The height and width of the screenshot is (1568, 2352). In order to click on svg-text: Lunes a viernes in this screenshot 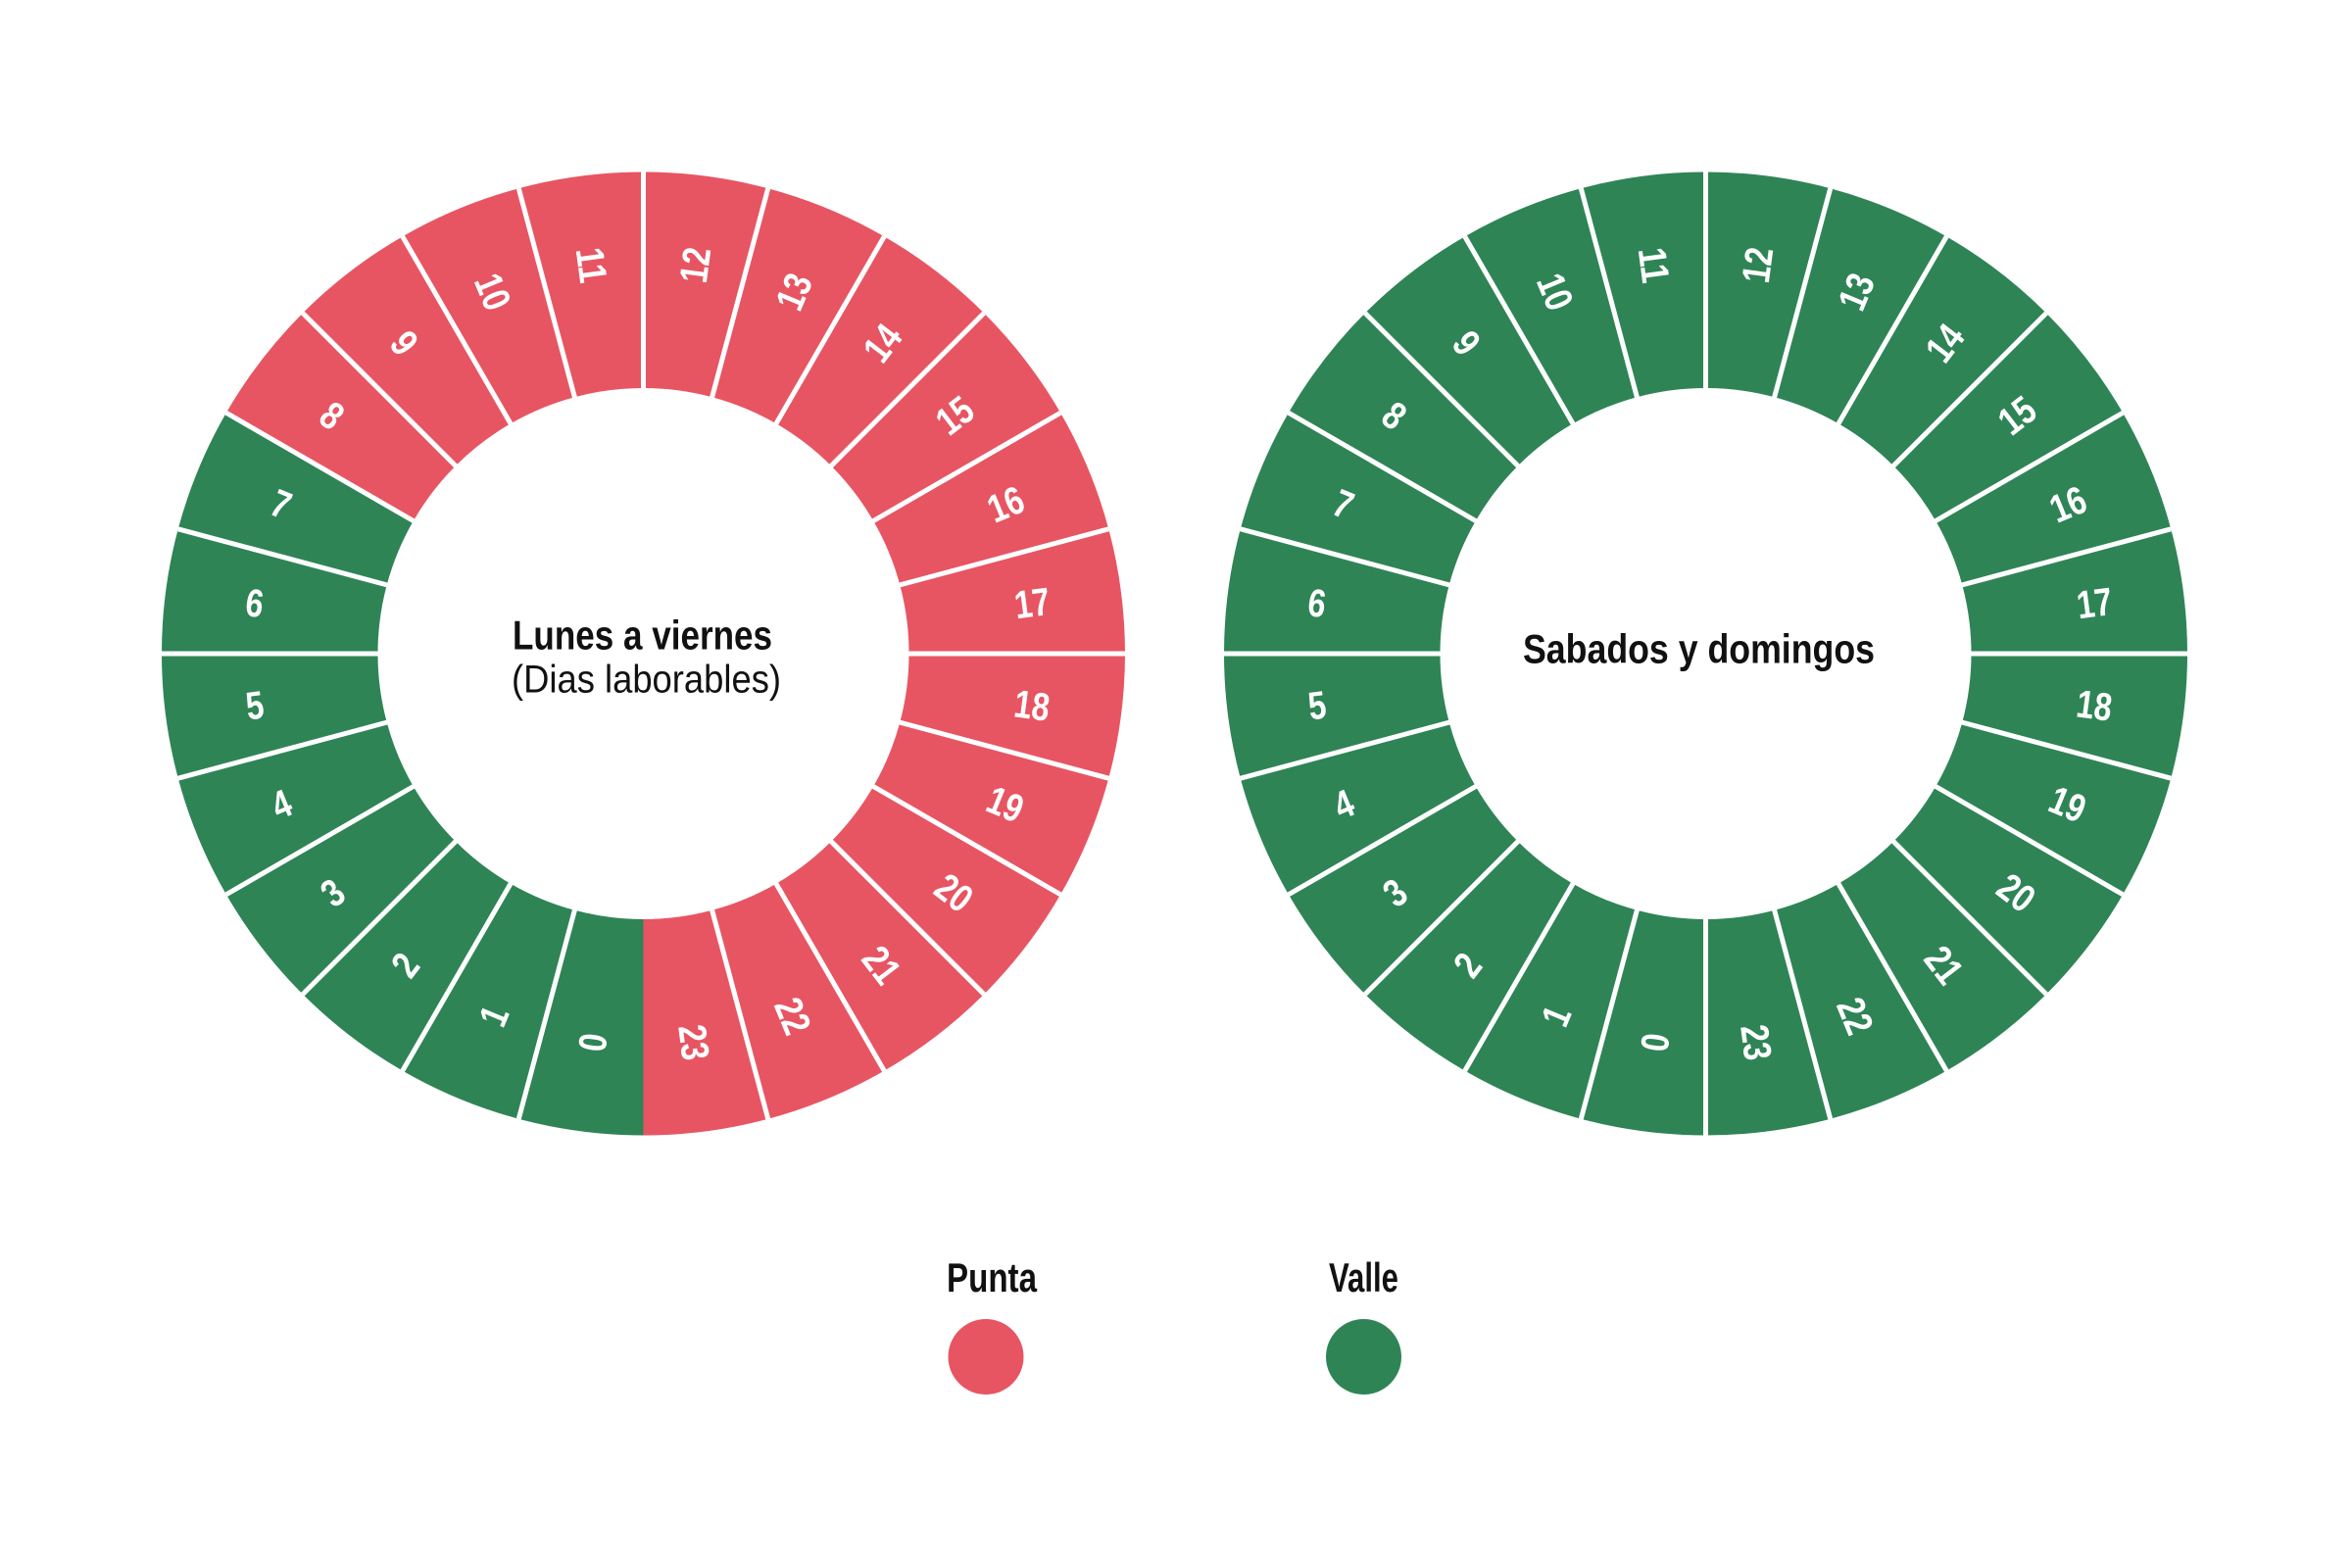, I will do `click(642, 635)`.